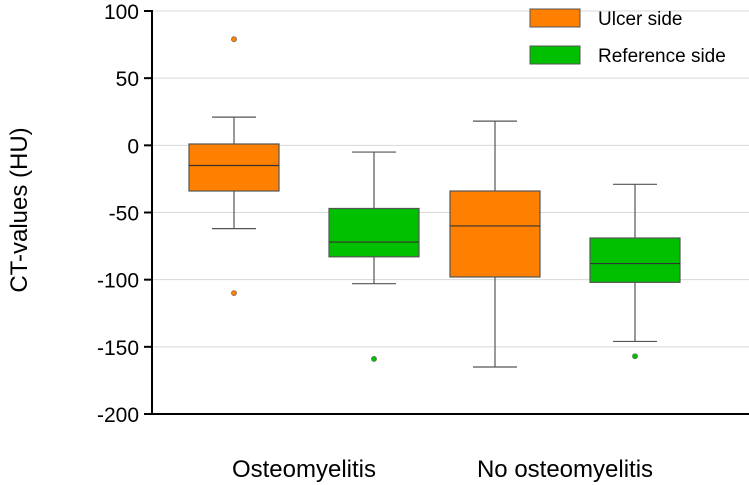  What do you see at coordinates (640, 19) in the screenshot?
I see `legend-label: Ulcer side` at bounding box center [640, 19].